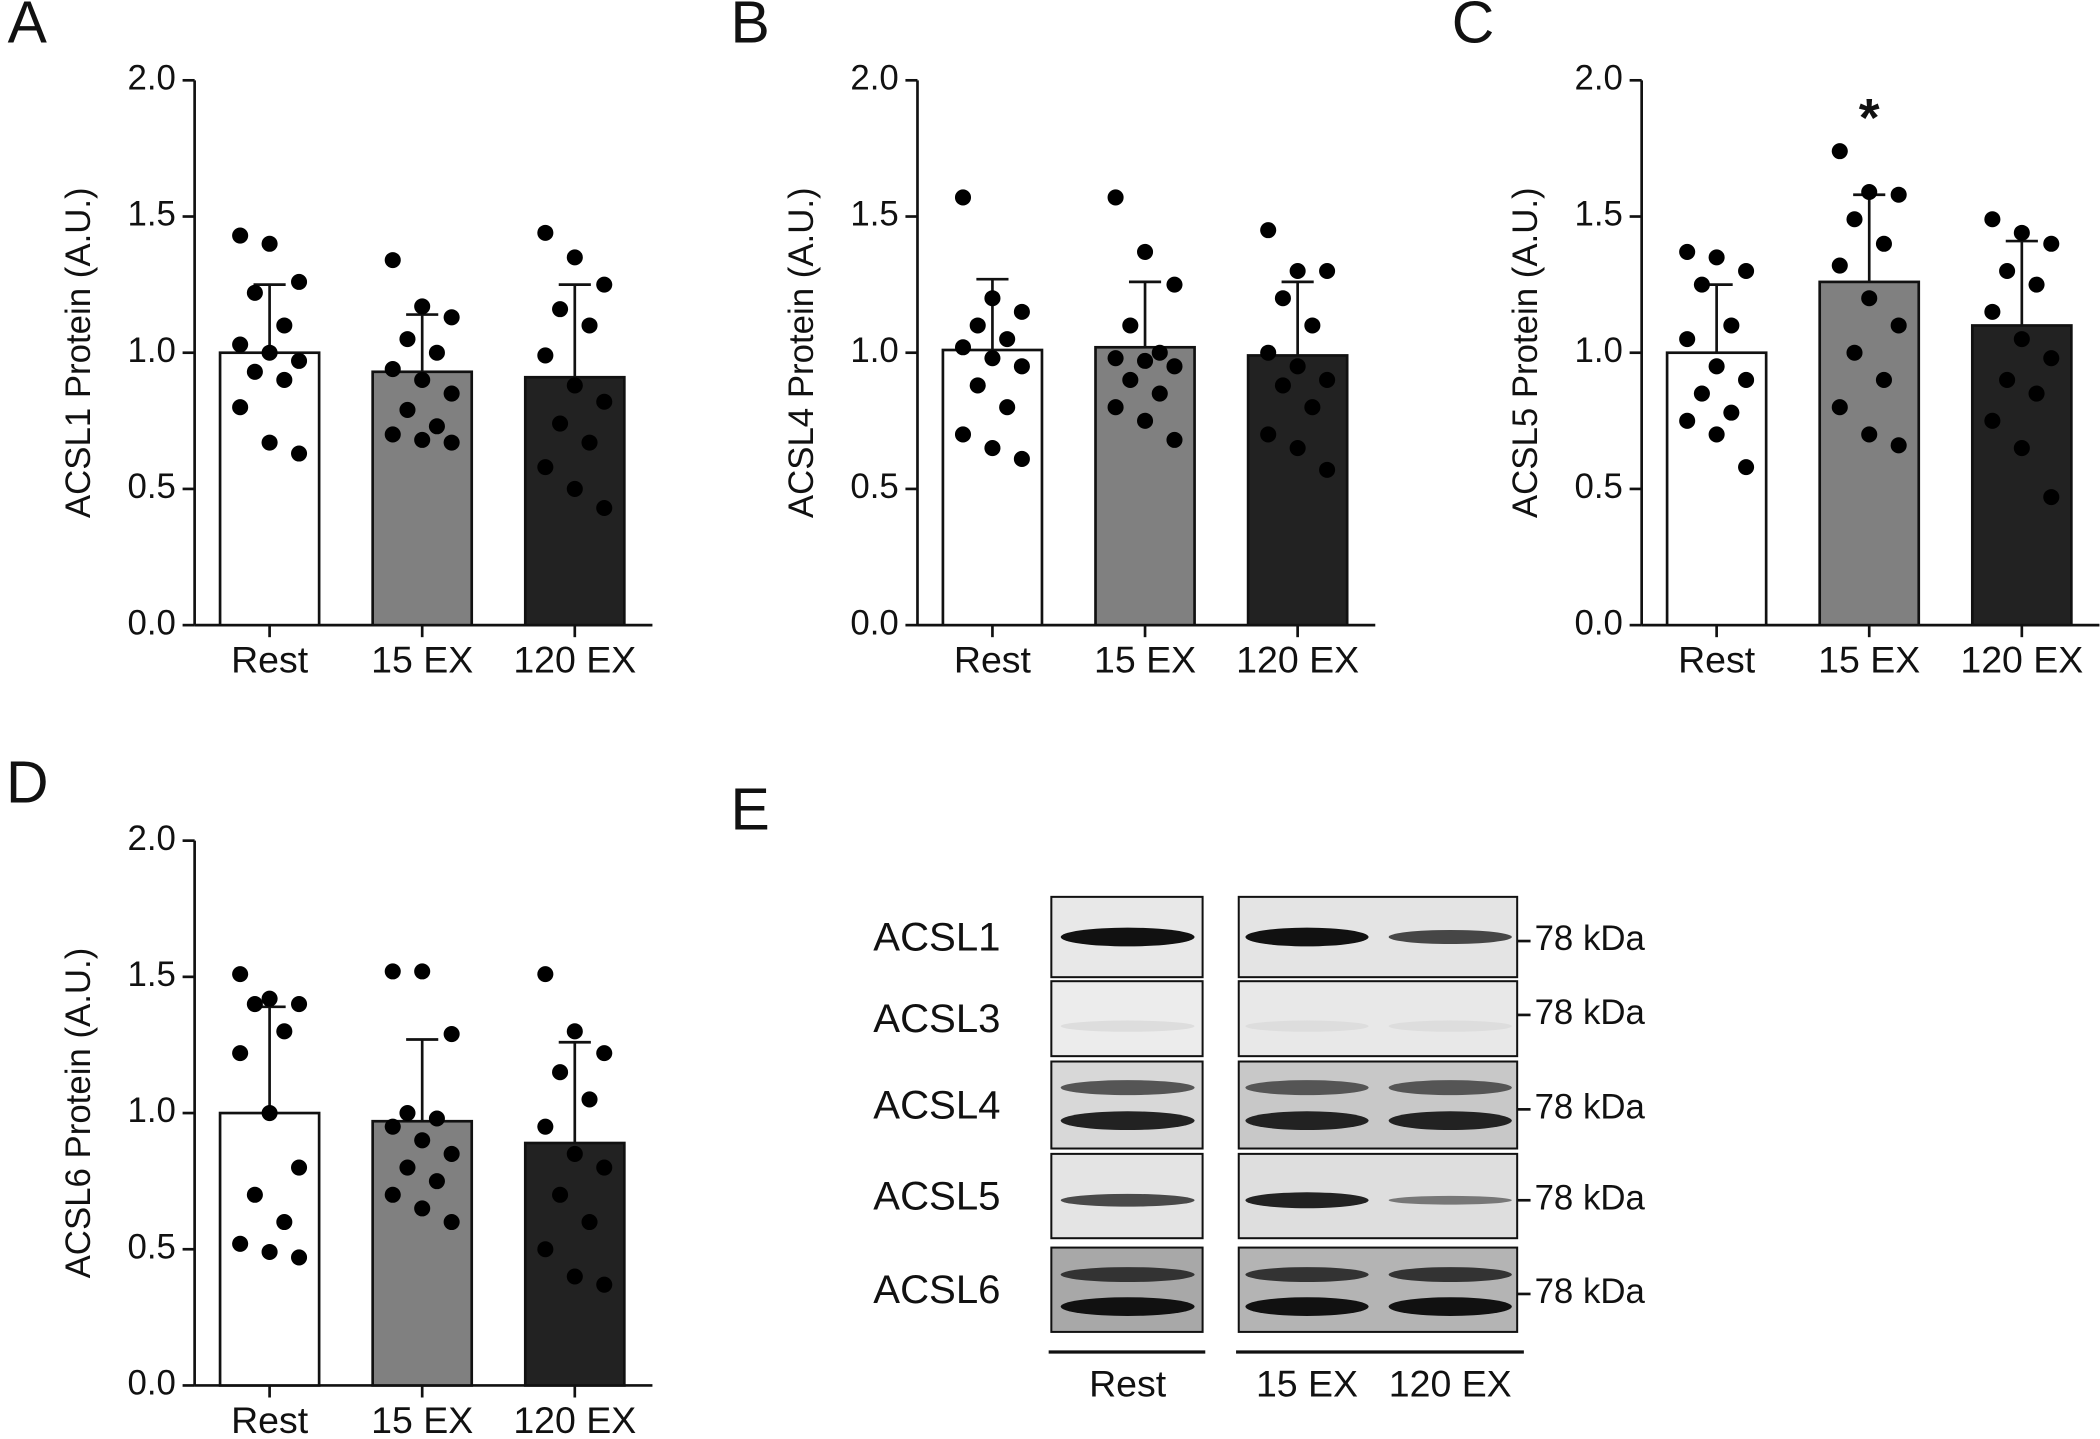 This screenshot has height=1439, width=2100. What do you see at coordinates (1450, 1384) in the screenshot?
I see `lane-label: 120 EX` at bounding box center [1450, 1384].